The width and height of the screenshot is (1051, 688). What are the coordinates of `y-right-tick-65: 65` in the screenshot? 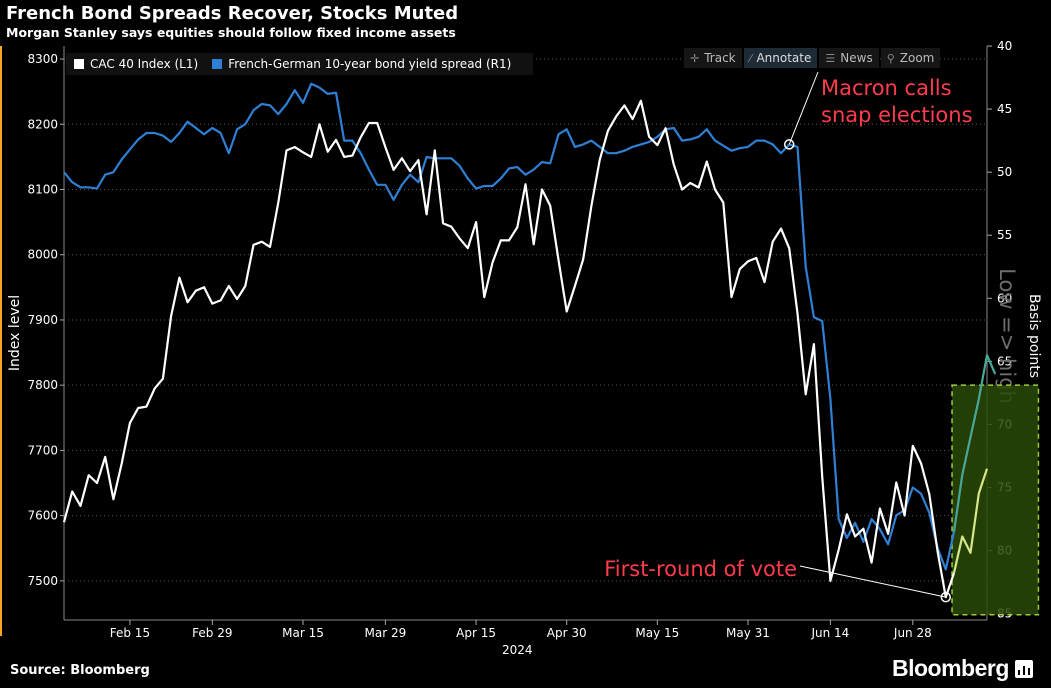 It's located at (1004, 361).